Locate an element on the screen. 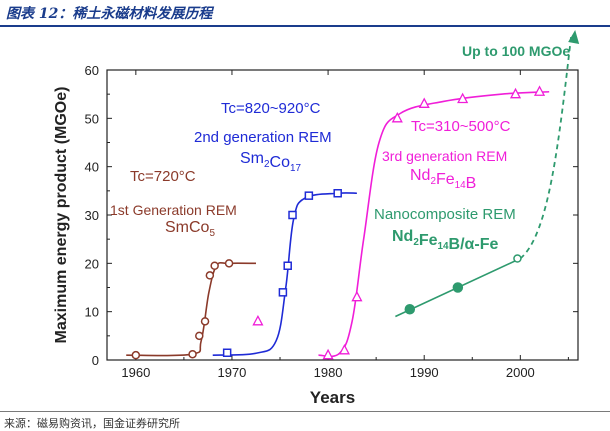 This screenshot has height=431, width=610. y-tick-label: 50 is located at coordinates (92, 118).